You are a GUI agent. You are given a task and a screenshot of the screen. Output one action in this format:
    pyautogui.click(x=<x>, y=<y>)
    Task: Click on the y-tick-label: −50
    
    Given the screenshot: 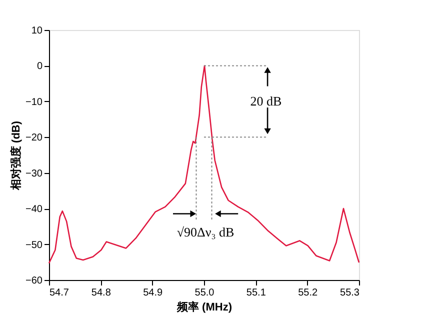 What is the action you would take?
    pyautogui.click(x=34, y=245)
    